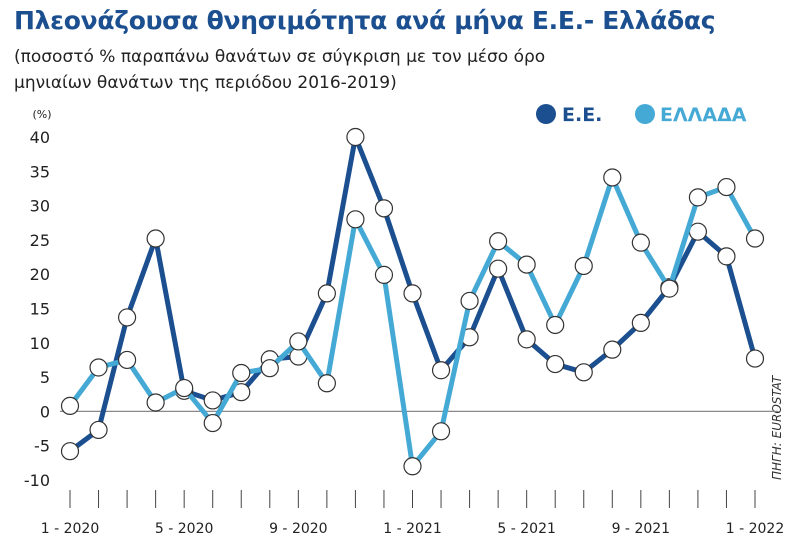 Image resolution: width=800 pixels, height=550 pixels. I want to click on x-tick-label: 1 - 2020, so click(70, 529).